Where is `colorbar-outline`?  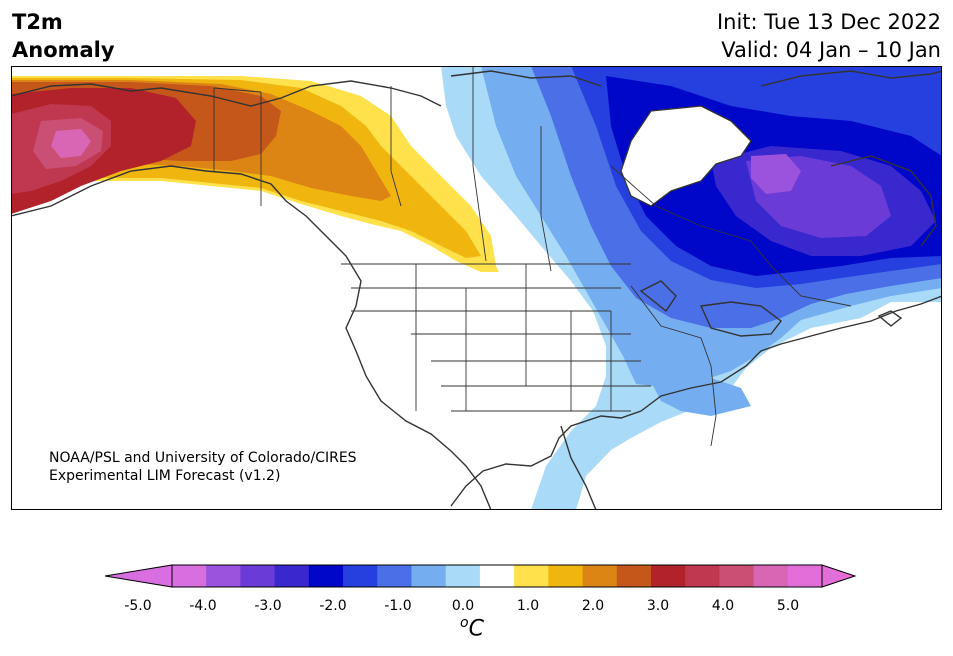
colorbar-outline is located at coordinates (497, 576).